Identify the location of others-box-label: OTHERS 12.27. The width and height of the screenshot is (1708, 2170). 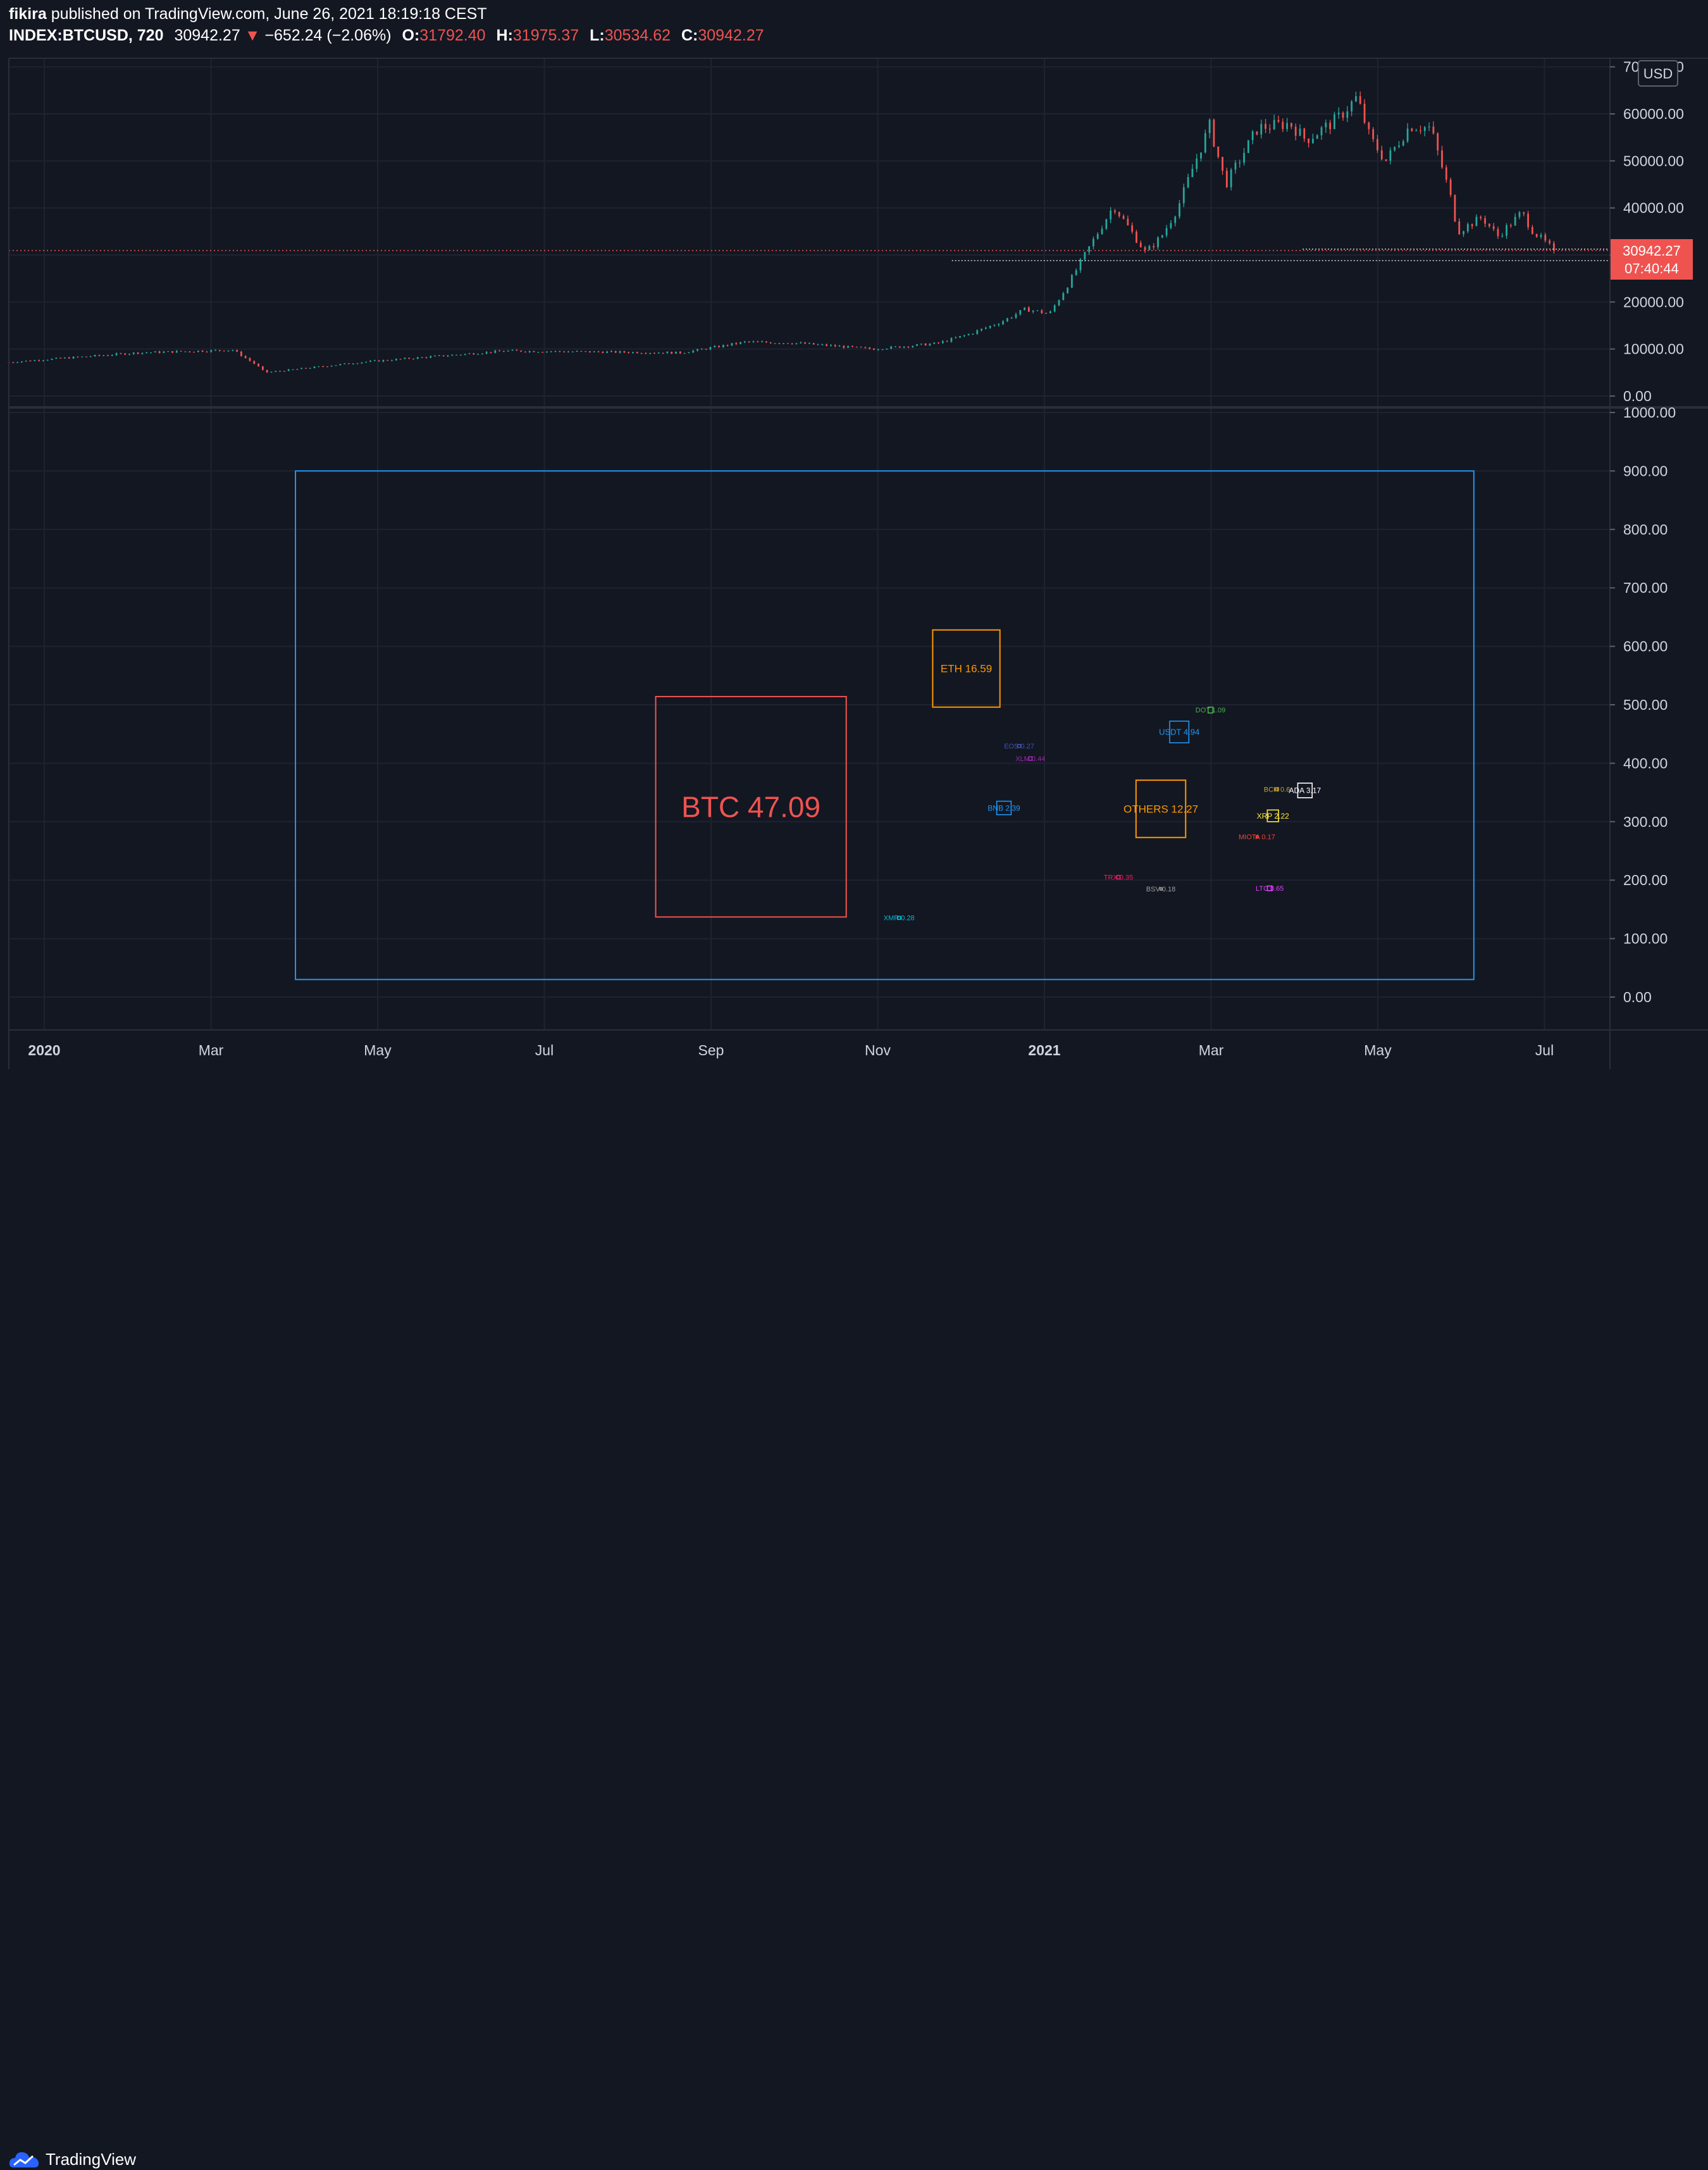
(1160, 809).